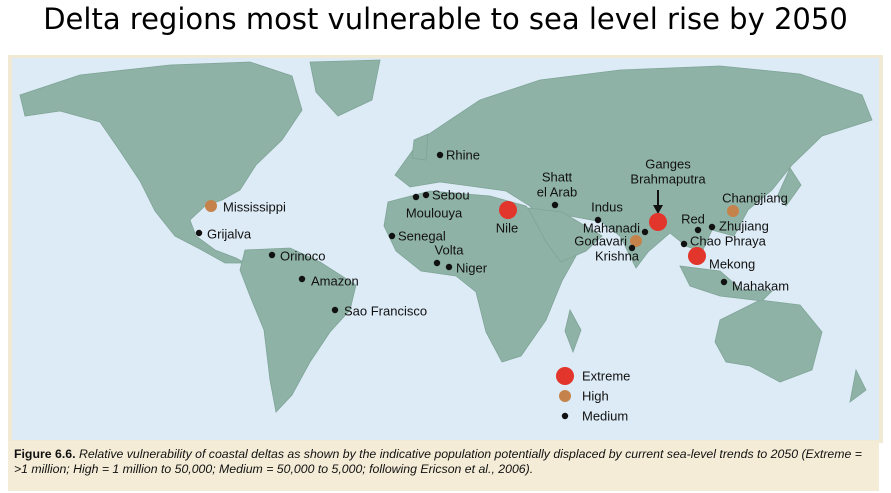 The image size is (891, 493). I want to click on legend-label: Medium, so click(605, 415).